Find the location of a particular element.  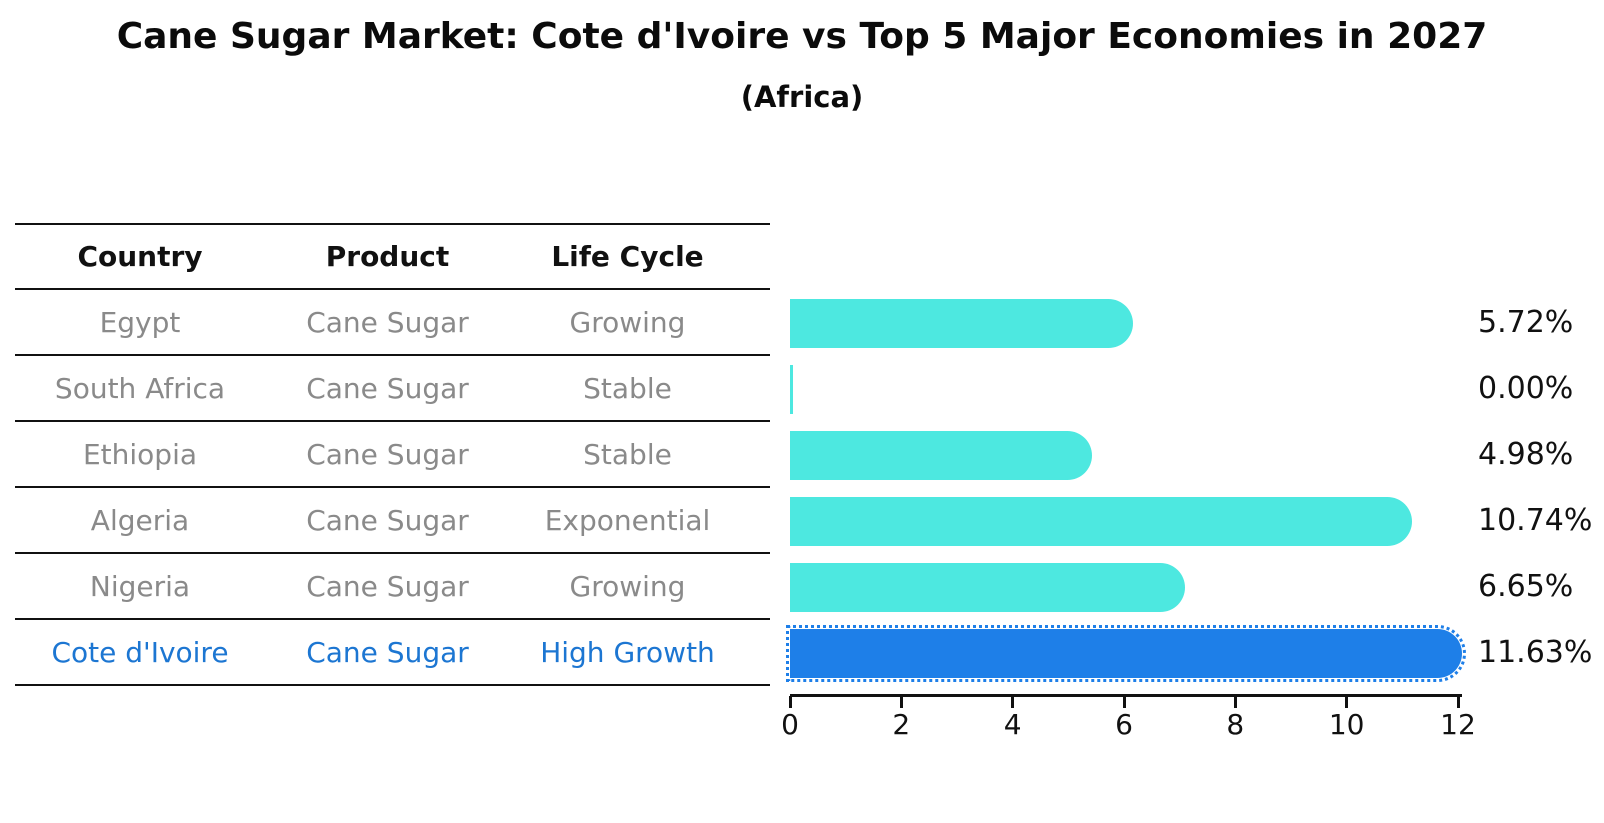

cell-life-cycle-algeria: Exponential is located at coordinates (627, 520).